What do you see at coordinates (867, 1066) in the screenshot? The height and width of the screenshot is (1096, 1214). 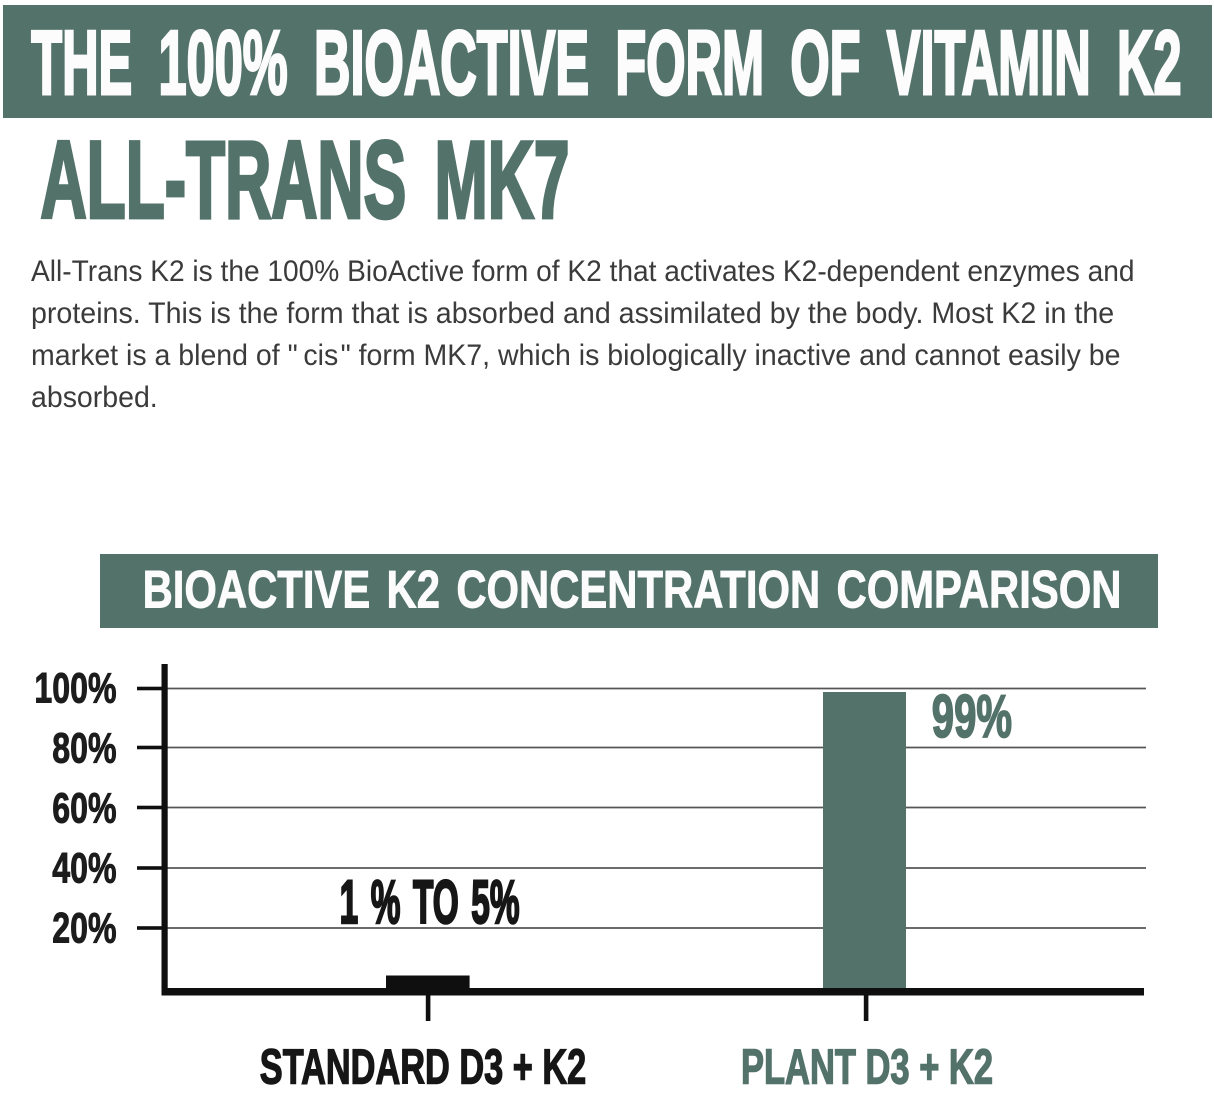 I see `svg-text: PLANT D3 + K2` at bounding box center [867, 1066].